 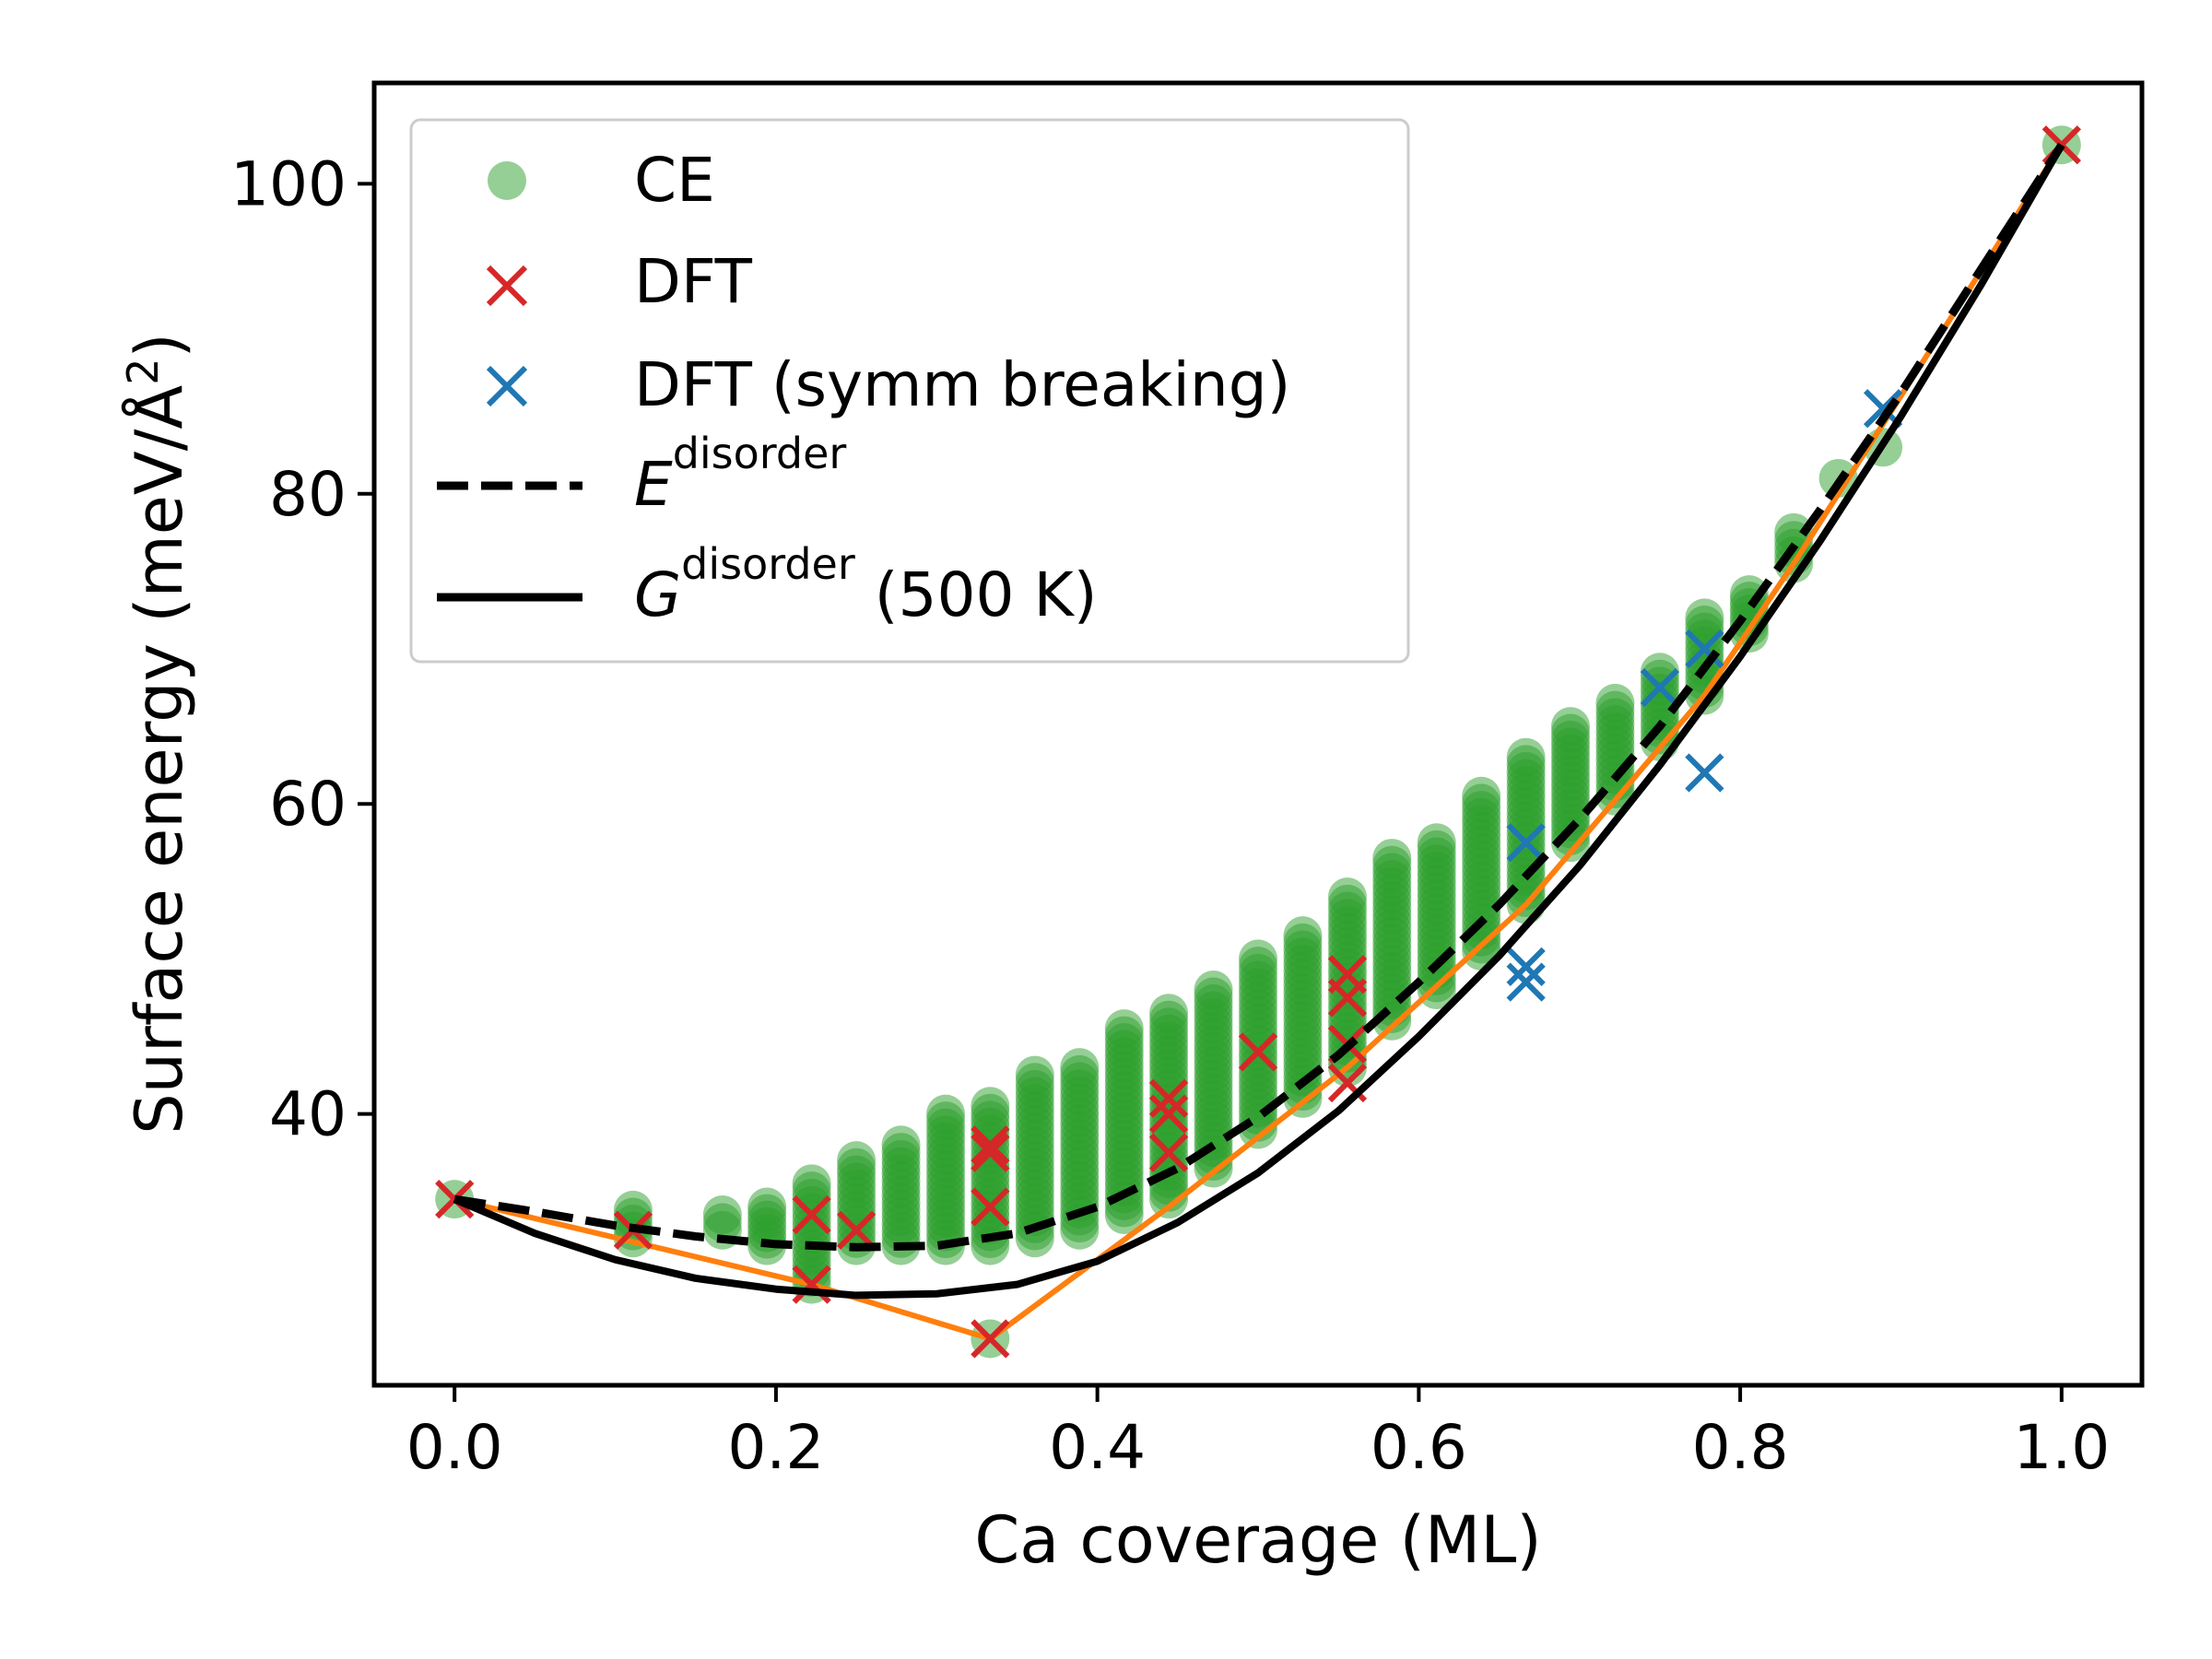 I want to click on legend-dft-marker, so click(x=507, y=286).